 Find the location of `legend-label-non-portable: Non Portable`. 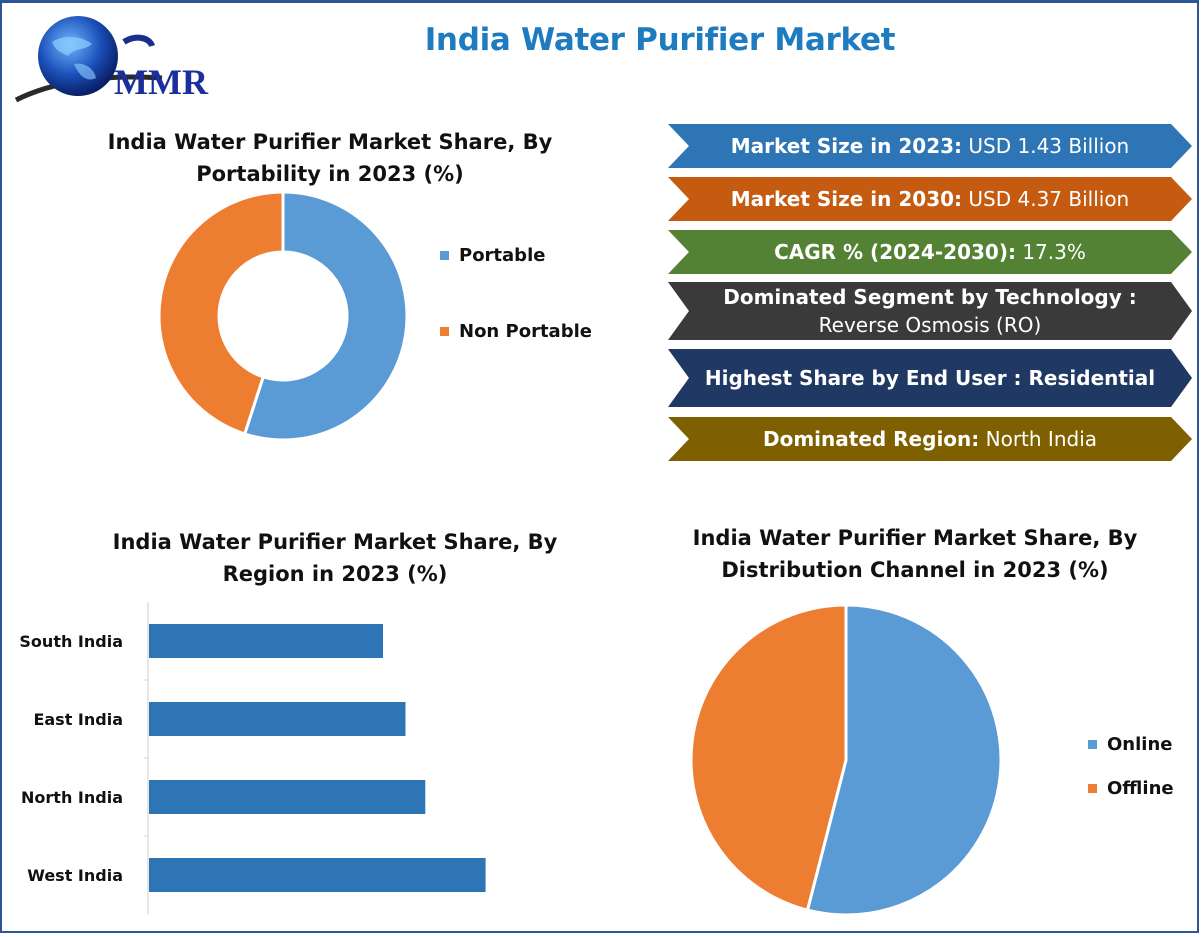

legend-label-non-portable: Non Portable is located at coordinates (525, 331).